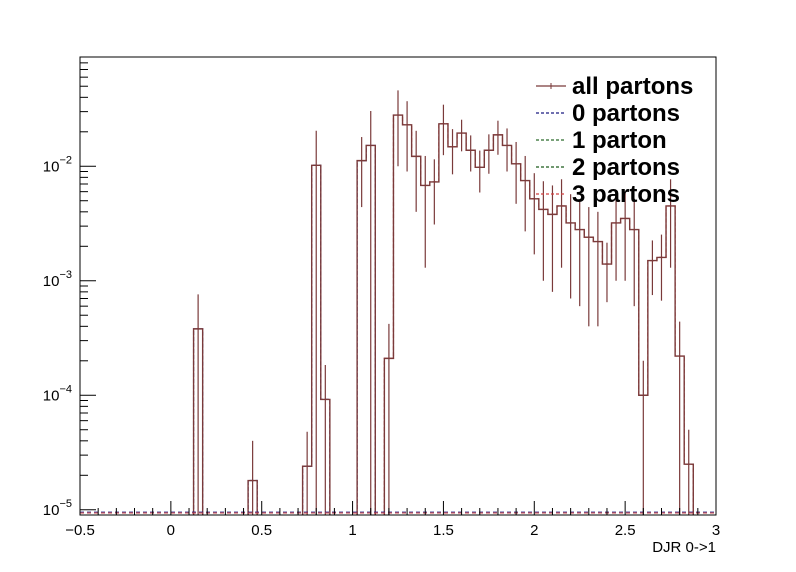  What do you see at coordinates (261, 530) in the screenshot?
I see `x-tick-label: 0.5` at bounding box center [261, 530].